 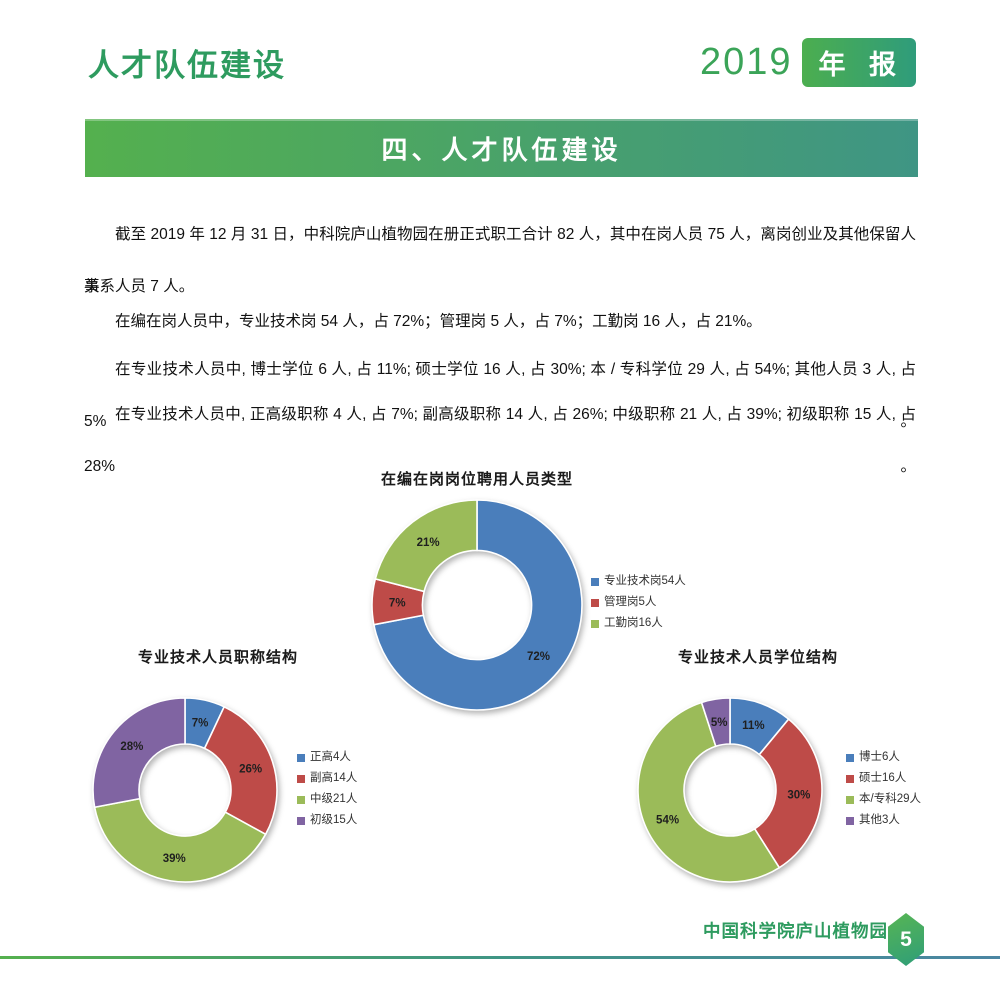 I want to click on footer-divider-line, so click(x=500, y=957).